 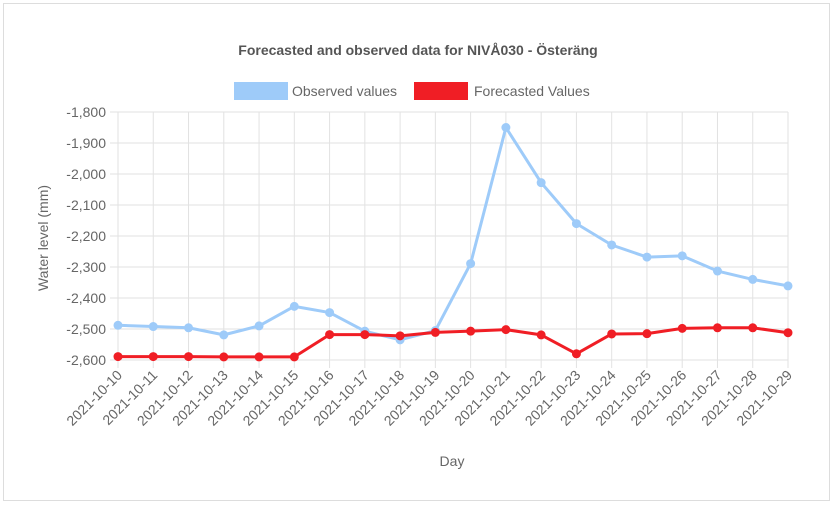 What do you see at coordinates (86, 329) in the screenshot?
I see `y-tick-label: -2,500` at bounding box center [86, 329].